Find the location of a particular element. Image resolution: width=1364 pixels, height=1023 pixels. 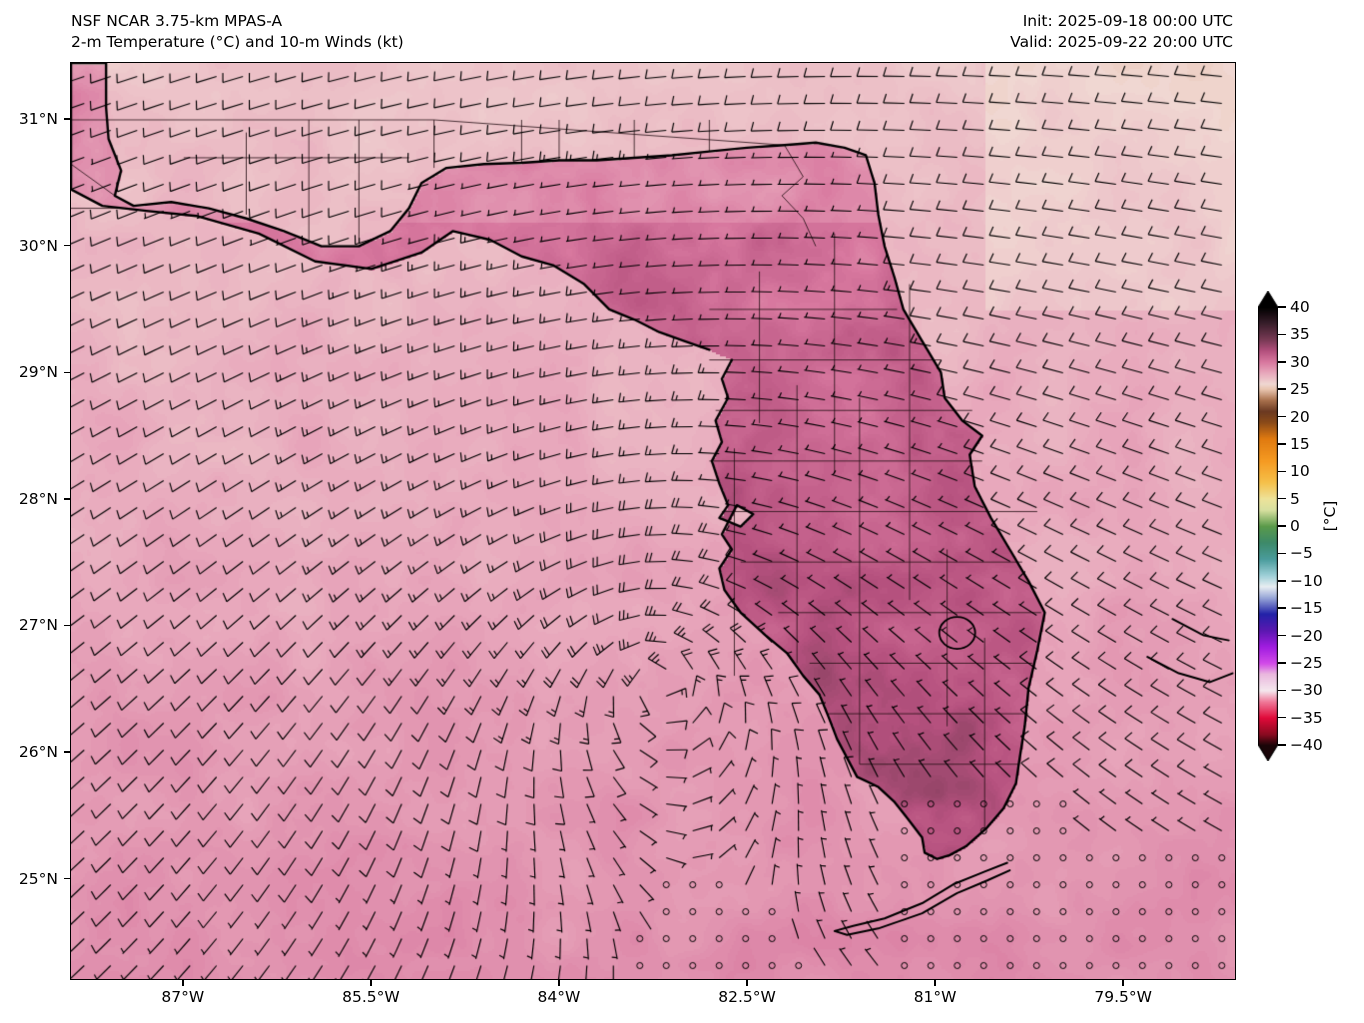

colorbar-tick-label: −35 is located at coordinates (1306, 717).